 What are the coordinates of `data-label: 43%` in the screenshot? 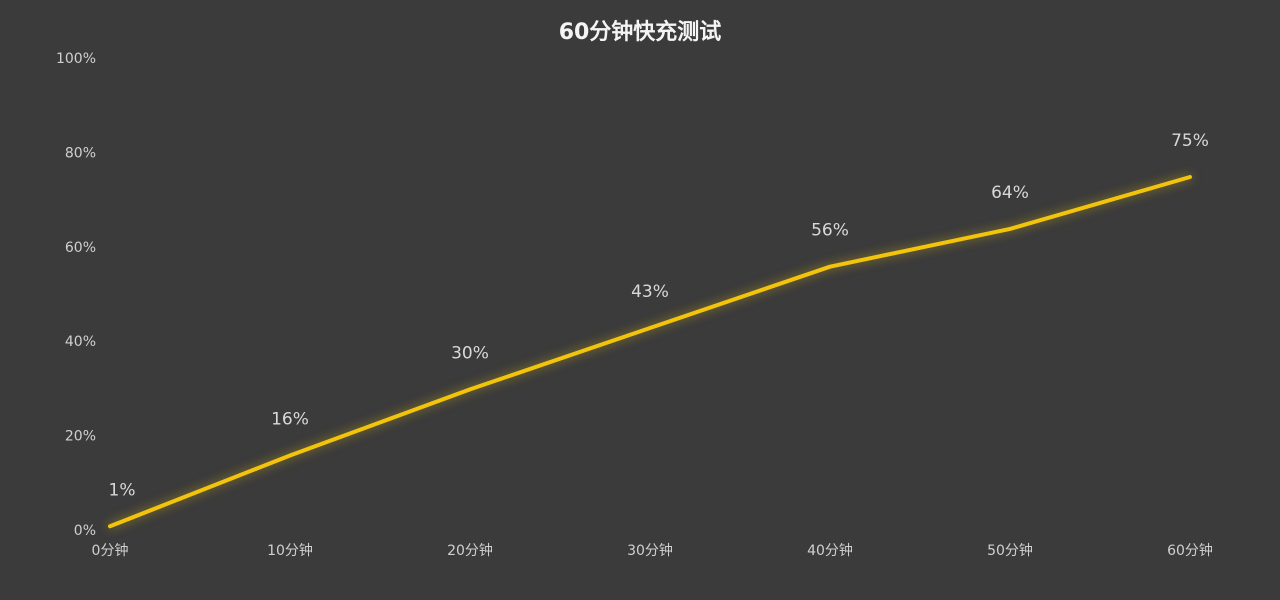 It's located at (650, 292).